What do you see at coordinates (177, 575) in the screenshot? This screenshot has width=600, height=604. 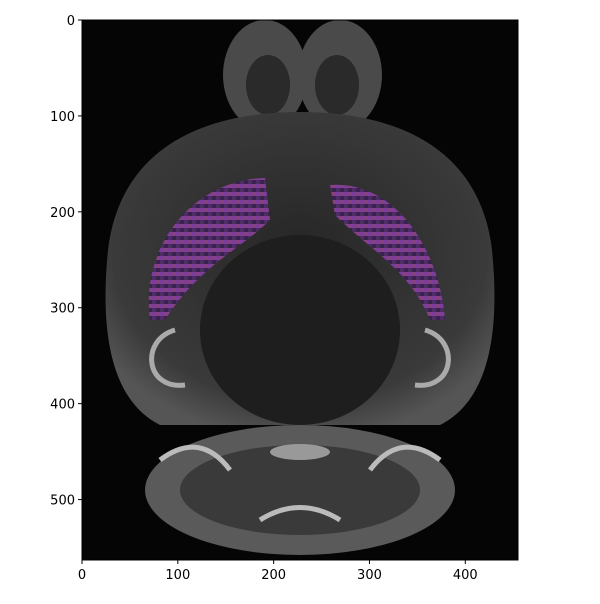 I see `x-tick-label: 100` at bounding box center [177, 575].